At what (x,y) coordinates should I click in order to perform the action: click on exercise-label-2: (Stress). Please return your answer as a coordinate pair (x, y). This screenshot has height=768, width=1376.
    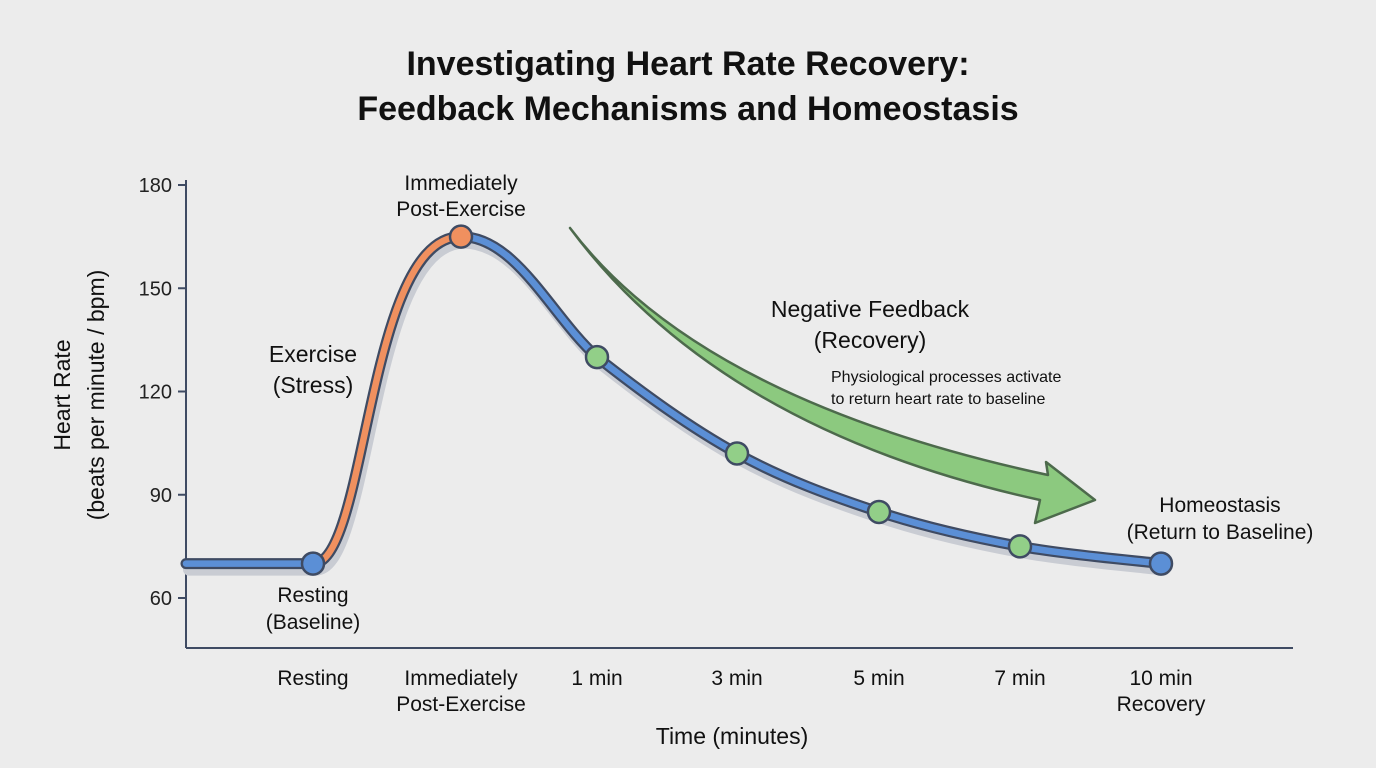
    Looking at the image, I should click on (313, 385).